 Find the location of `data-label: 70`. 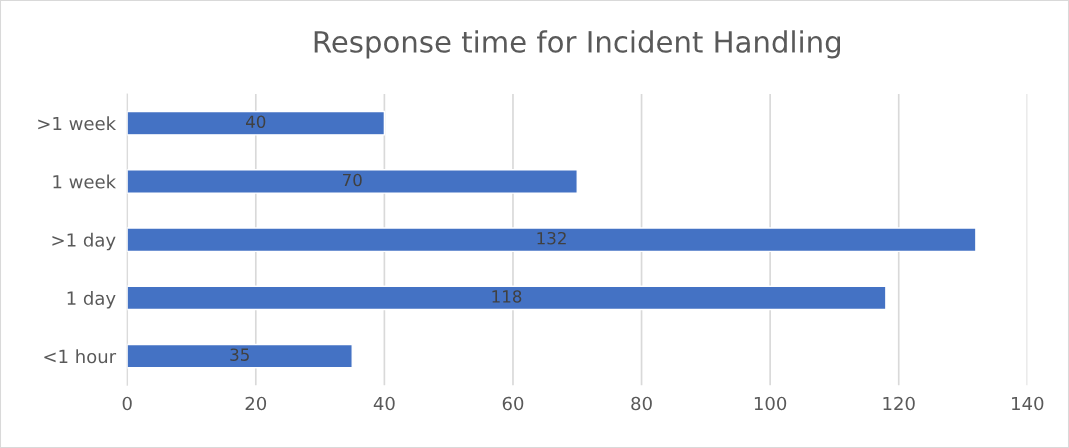

data-label: 70 is located at coordinates (352, 180).